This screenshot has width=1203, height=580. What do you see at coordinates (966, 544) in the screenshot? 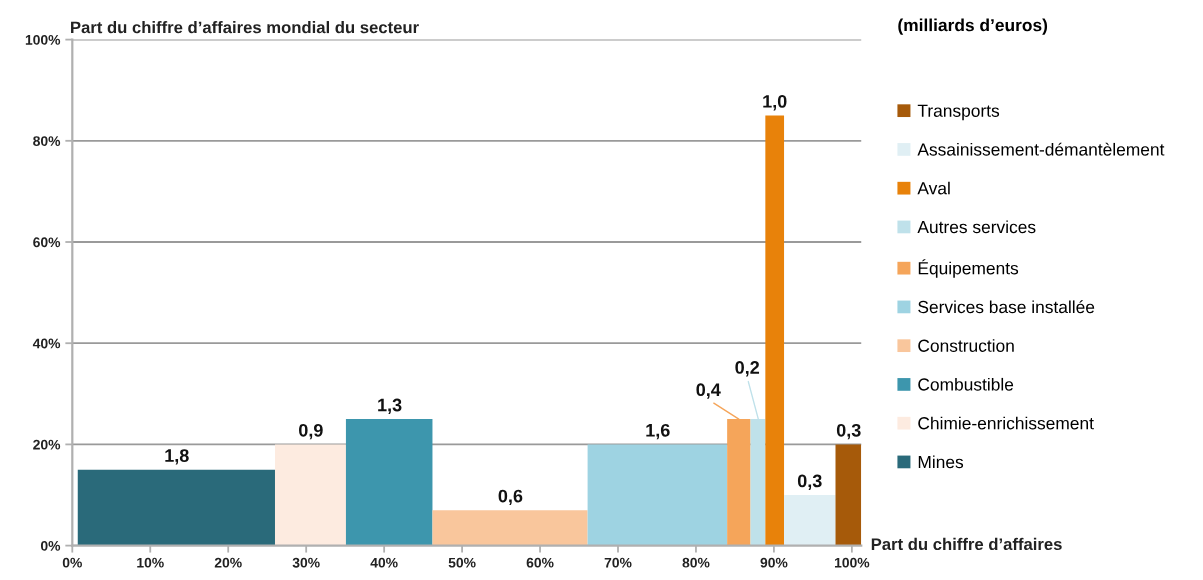
I see `x-axis-title: Part du chiffre d’affaires` at bounding box center [966, 544].